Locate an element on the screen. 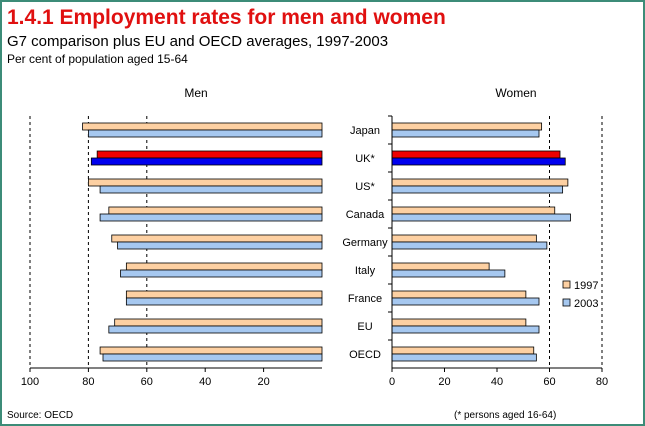 This screenshot has width=645, height=426. women-x-tick-label: 80 is located at coordinates (602, 382).